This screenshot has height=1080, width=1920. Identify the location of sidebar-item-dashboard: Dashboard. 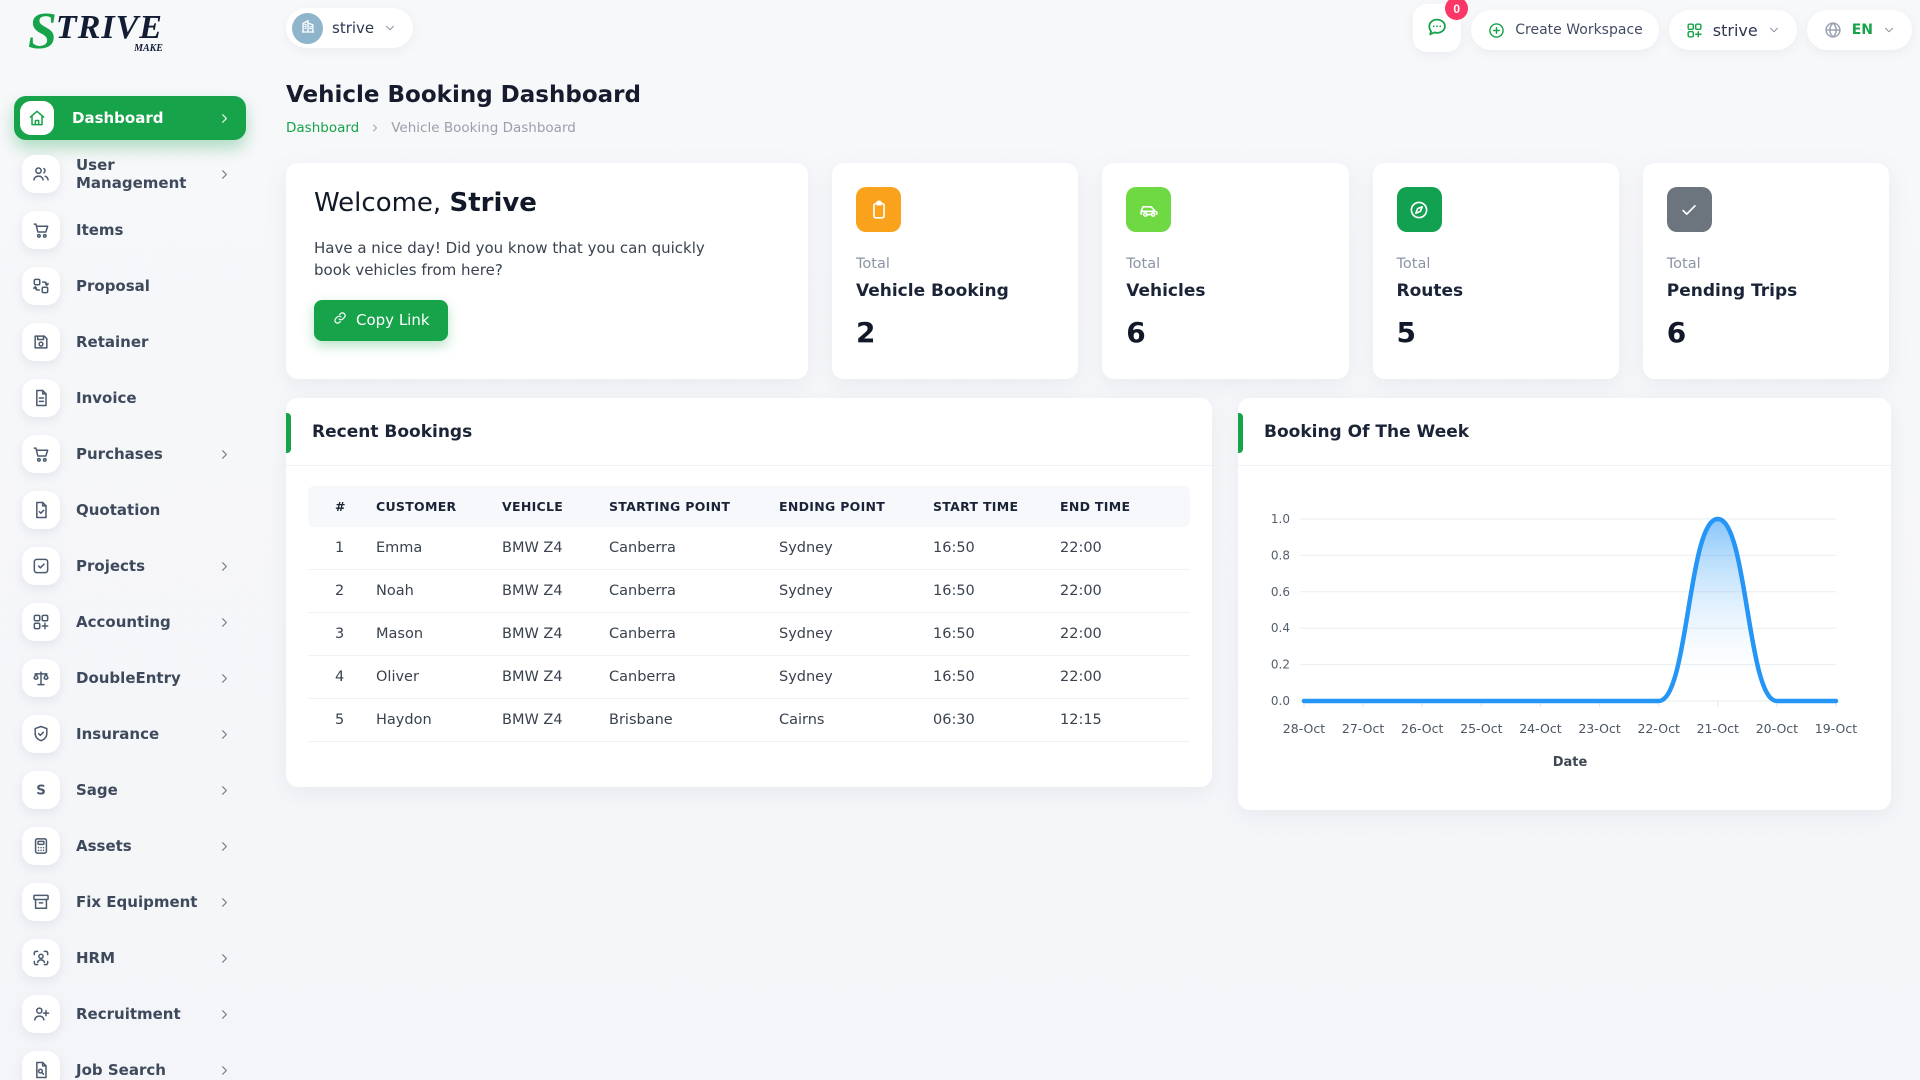
(130, 118).